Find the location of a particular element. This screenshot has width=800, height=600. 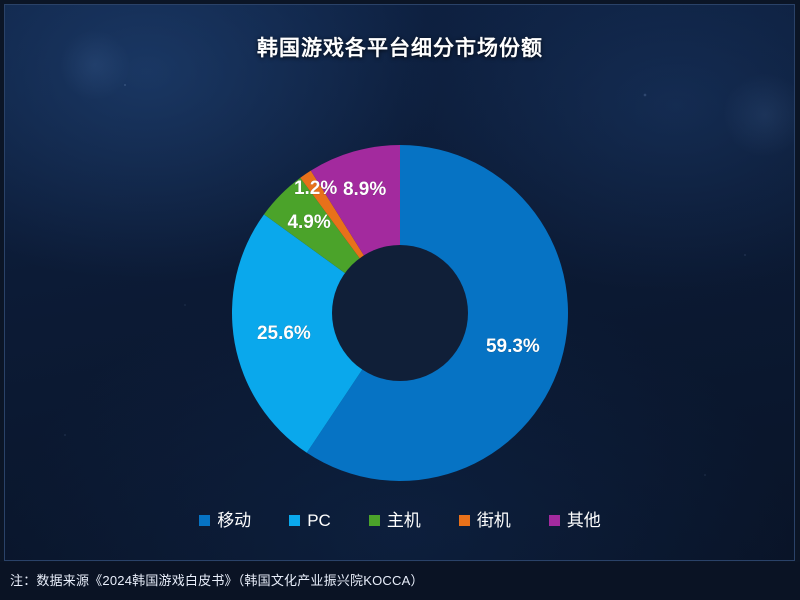

footer-band is located at coordinates (400, 581).